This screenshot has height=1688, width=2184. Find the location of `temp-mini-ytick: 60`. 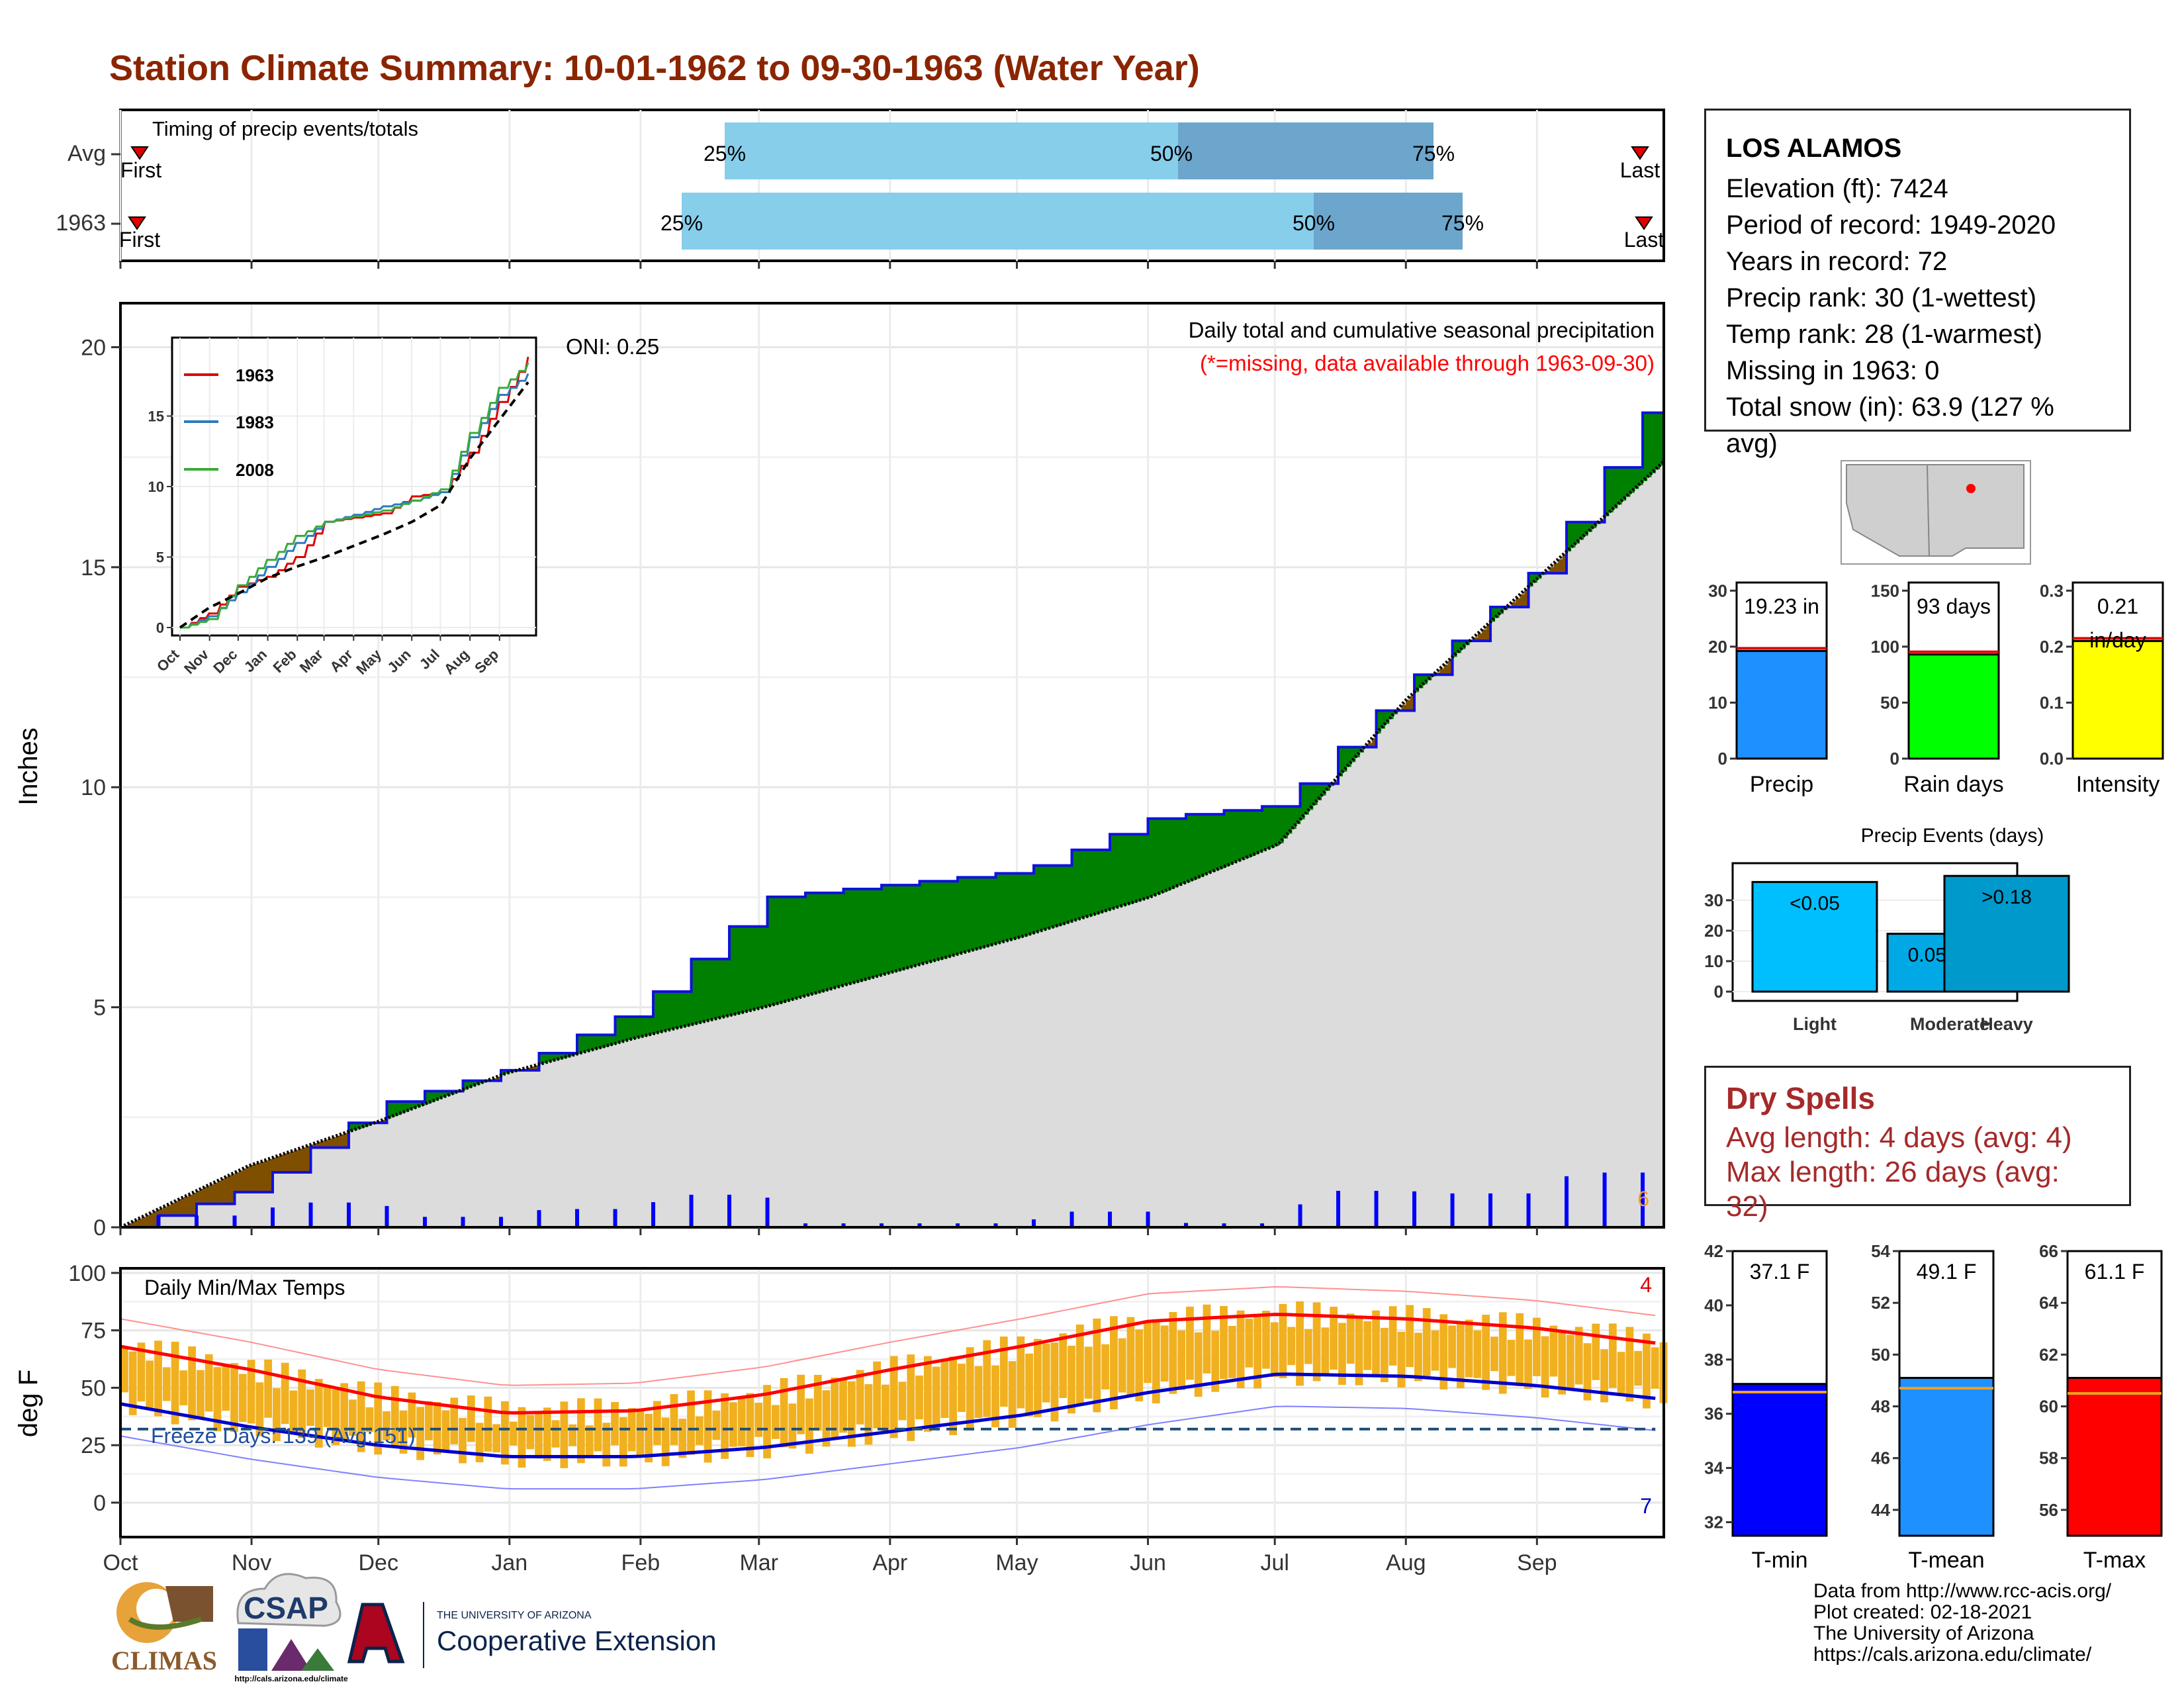

temp-mini-ytick: 60 is located at coordinates (2048, 1407).